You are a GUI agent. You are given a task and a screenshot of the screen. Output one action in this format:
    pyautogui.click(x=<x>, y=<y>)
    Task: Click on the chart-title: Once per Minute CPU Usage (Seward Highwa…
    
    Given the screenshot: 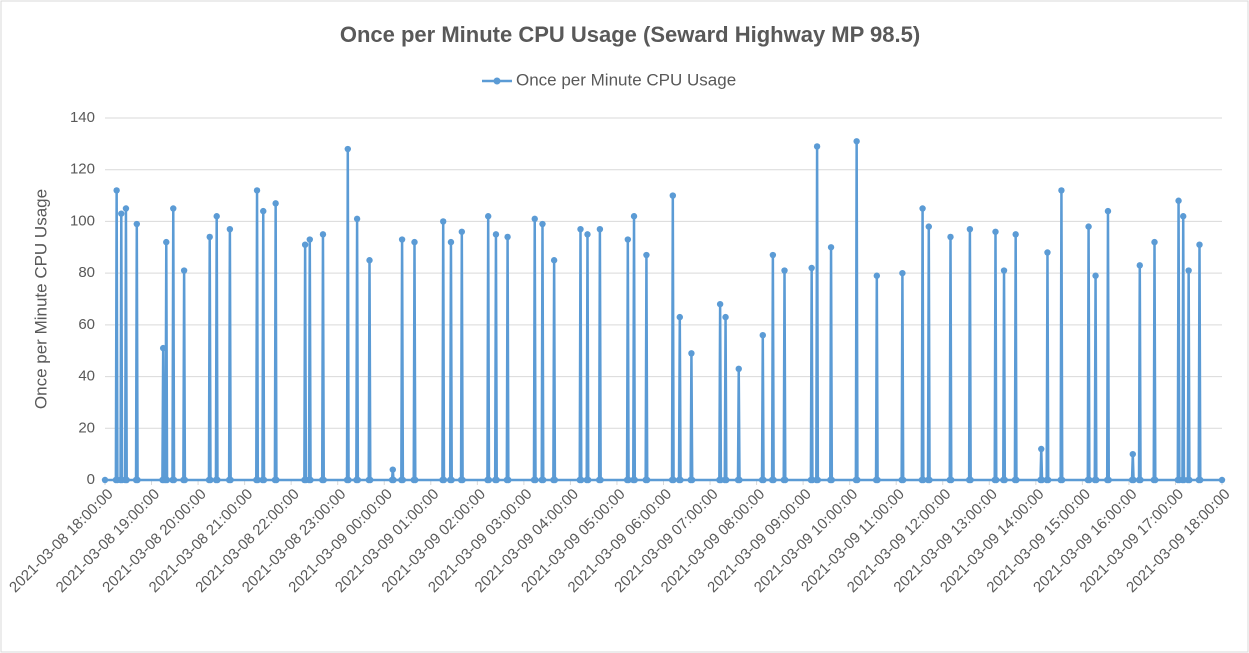 What is the action you would take?
    pyautogui.click(x=630, y=34)
    